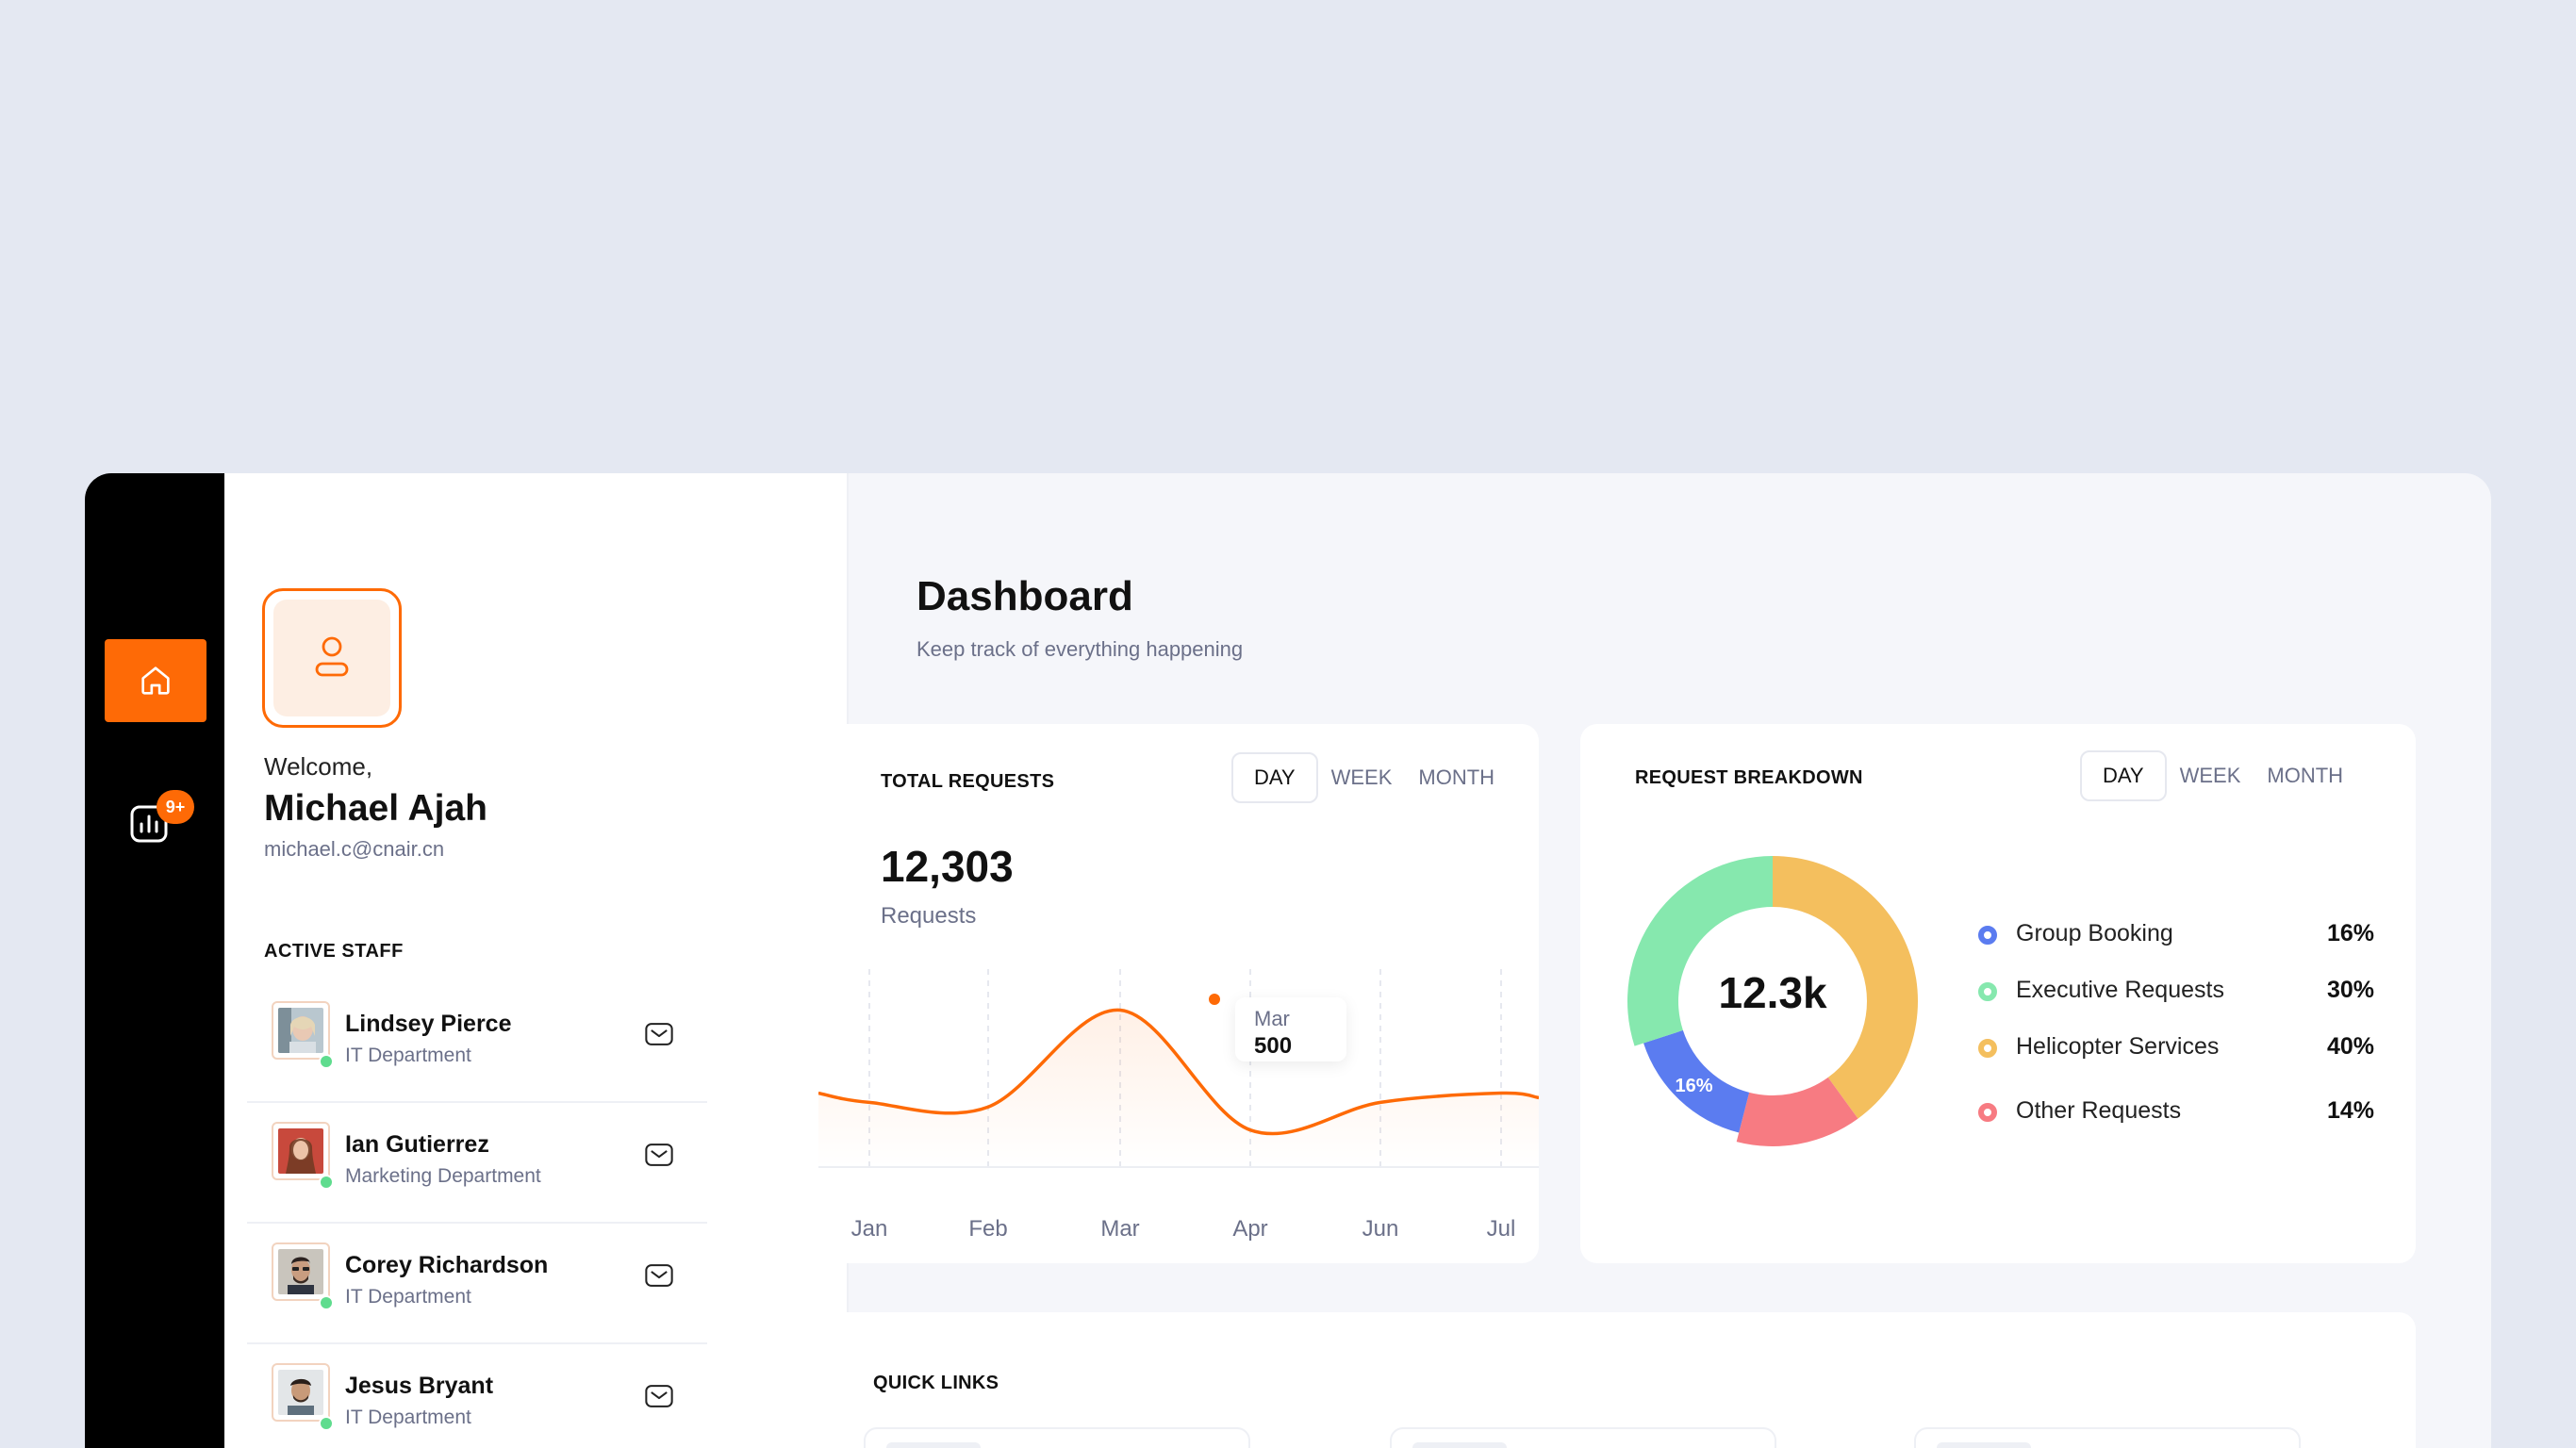  What do you see at coordinates (477, 1163) in the screenshot?
I see `staff-row: Ian Gutierrez Marketing Department` at bounding box center [477, 1163].